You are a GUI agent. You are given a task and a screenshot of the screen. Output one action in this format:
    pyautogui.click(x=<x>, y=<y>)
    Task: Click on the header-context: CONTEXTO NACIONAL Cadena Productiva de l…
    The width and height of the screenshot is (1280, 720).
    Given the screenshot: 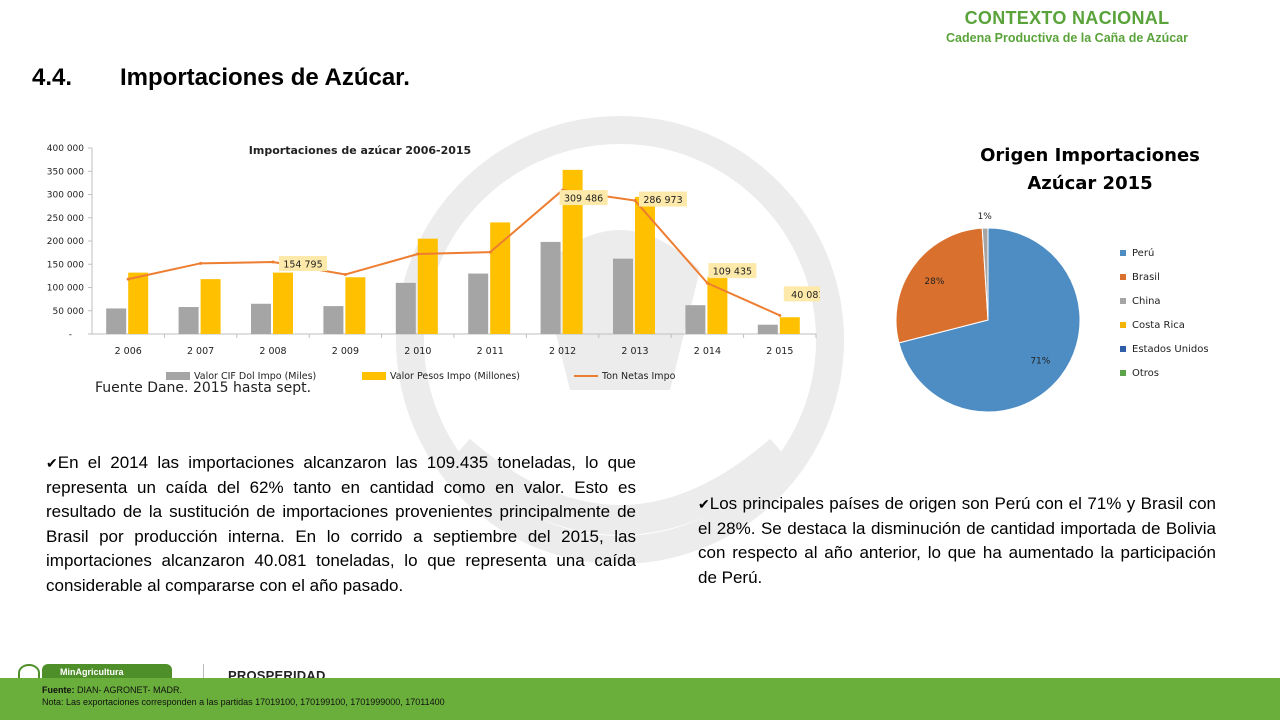 What is the action you would take?
    pyautogui.click(x=1067, y=26)
    